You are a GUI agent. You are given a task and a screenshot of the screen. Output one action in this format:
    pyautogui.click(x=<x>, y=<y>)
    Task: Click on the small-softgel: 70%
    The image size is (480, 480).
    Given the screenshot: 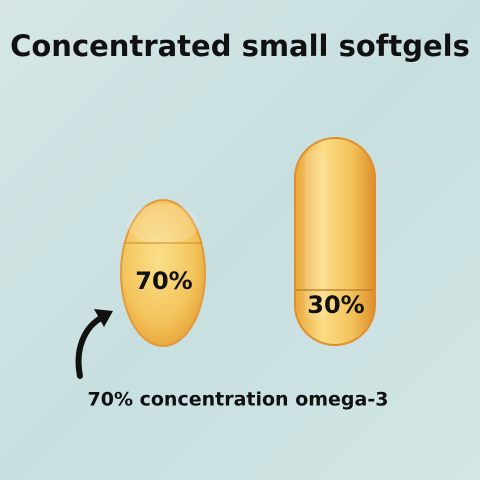 What is the action you would take?
    pyautogui.click(x=163, y=273)
    